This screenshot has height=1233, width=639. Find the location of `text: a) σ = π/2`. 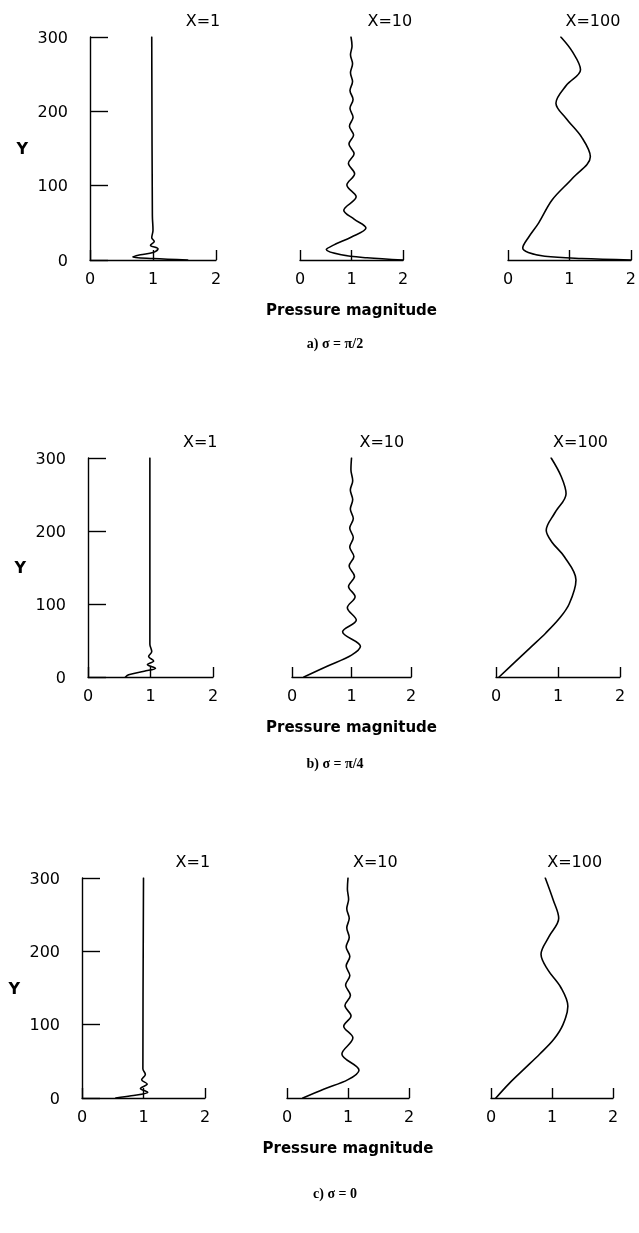

text: a) σ = π/2 is located at coordinates (335, 343).